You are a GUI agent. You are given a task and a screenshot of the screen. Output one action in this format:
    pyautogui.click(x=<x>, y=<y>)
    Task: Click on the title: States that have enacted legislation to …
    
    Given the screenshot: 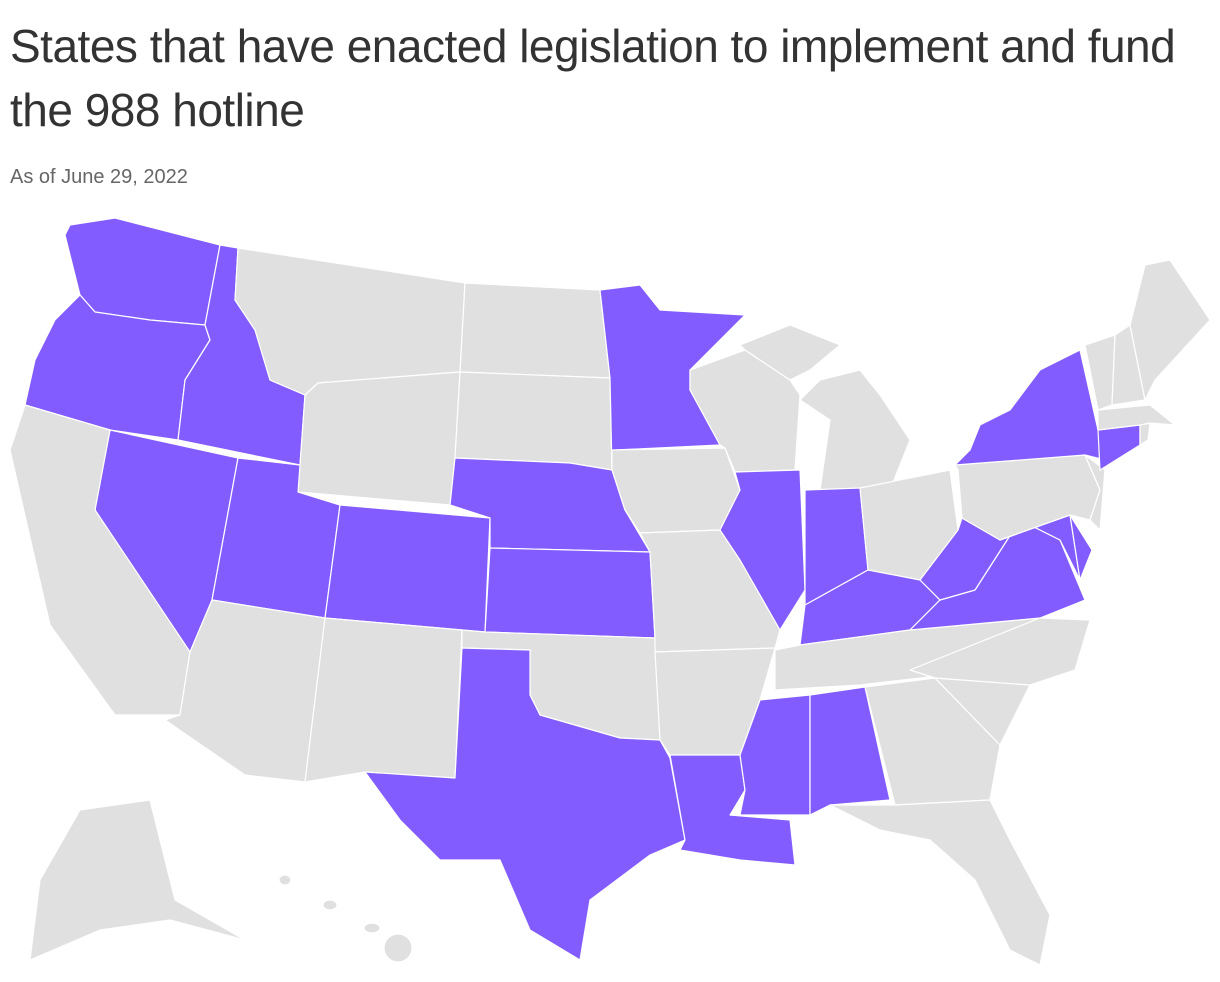 What is the action you would take?
    pyautogui.click(x=593, y=78)
    